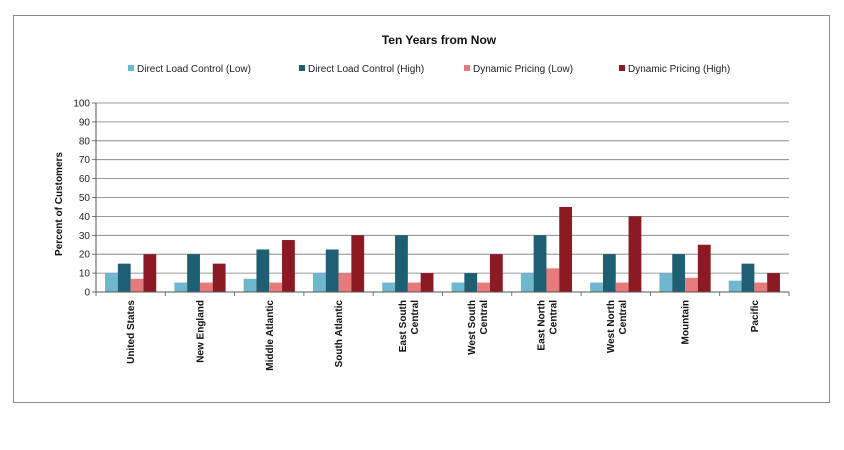 This screenshot has height=450, width=844. Describe the element at coordinates (85, 122) in the screenshot. I see `y-tick-label: 90` at that location.